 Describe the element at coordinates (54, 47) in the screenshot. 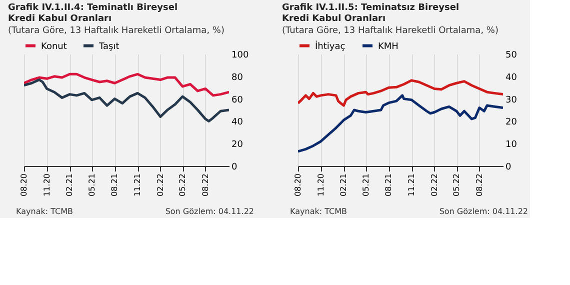

I see `legend-label: Konut` at that location.